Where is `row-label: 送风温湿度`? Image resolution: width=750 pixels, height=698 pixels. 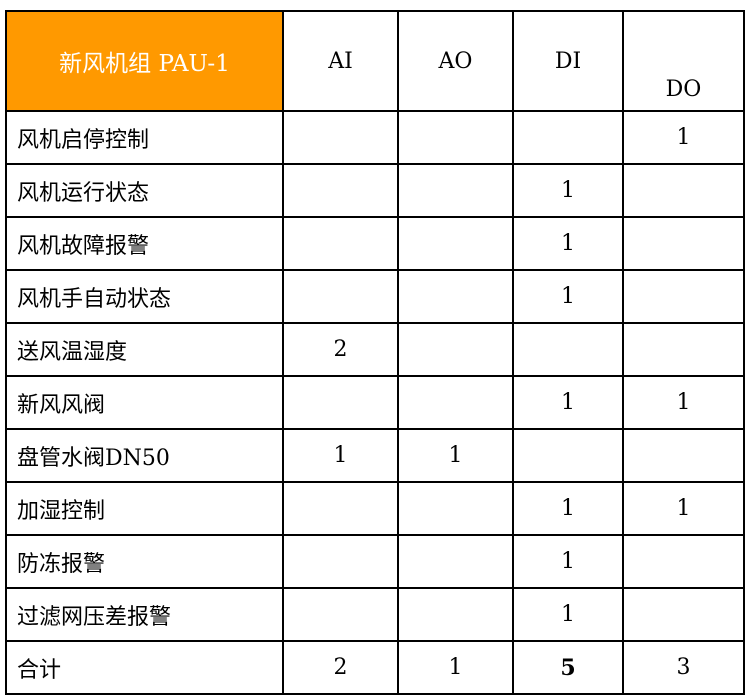
row-label: 送风温湿度 is located at coordinates (144, 349).